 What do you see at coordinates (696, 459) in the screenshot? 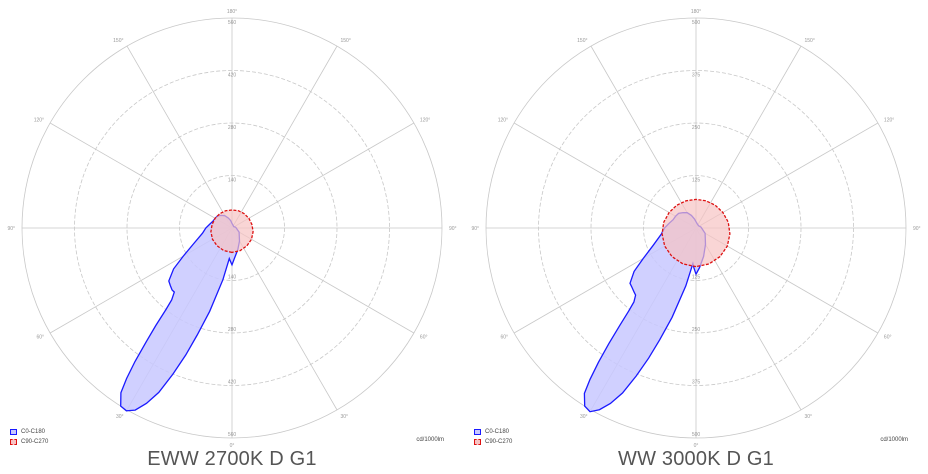
I see `chart-caption: WW 3000K D G1` at bounding box center [696, 459].